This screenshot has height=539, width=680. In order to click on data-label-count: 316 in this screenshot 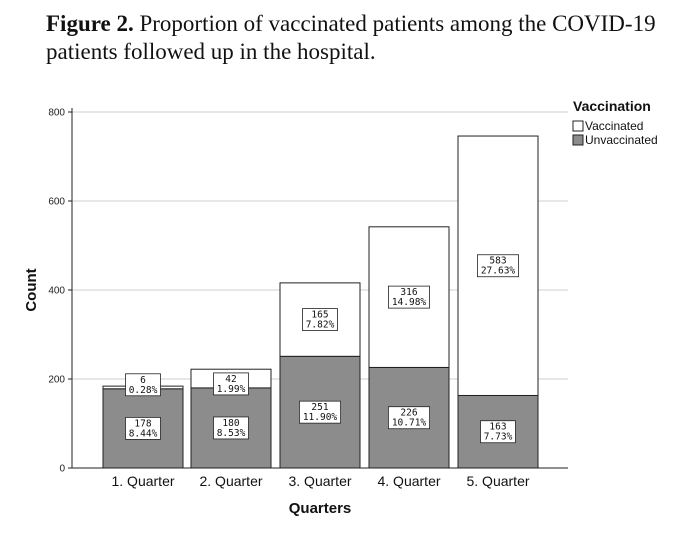, I will do `click(408, 292)`.